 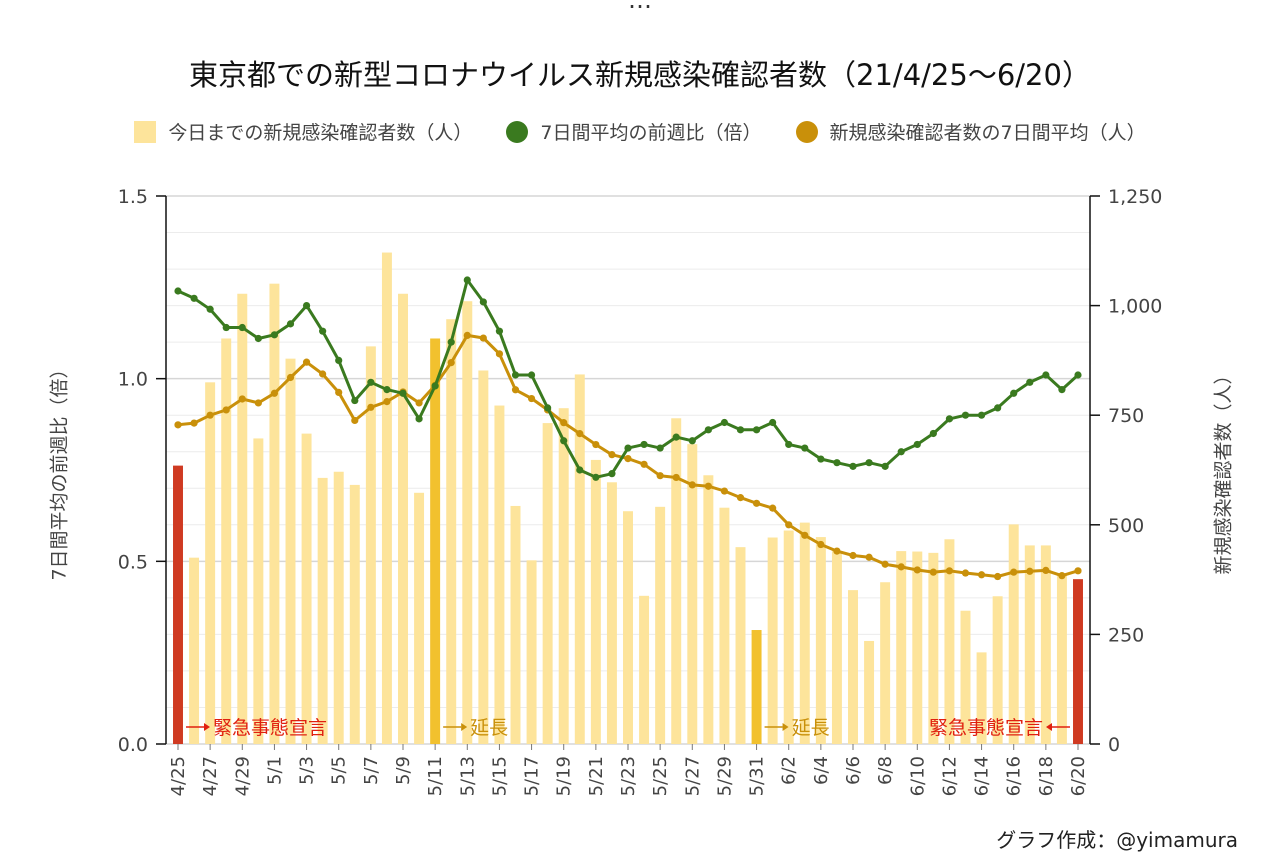 I want to click on x-tick-label-5/3: 5/3, so click(x=307, y=770).